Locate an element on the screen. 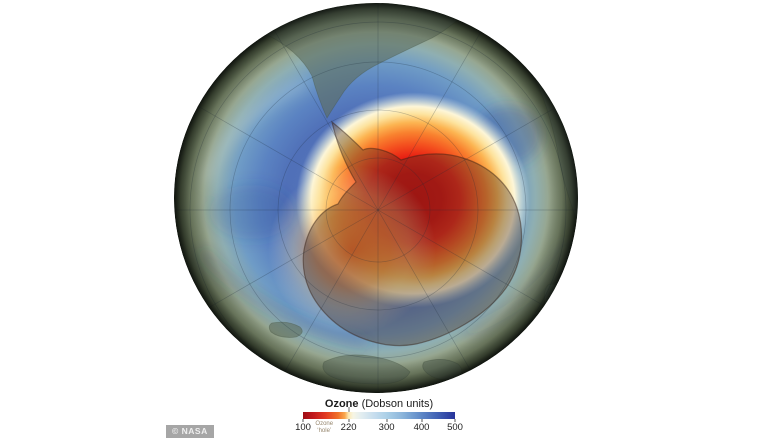 The width and height of the screenshot is (782, 439). legend-title-bold: Ozone is located at coordinates (341, 404).